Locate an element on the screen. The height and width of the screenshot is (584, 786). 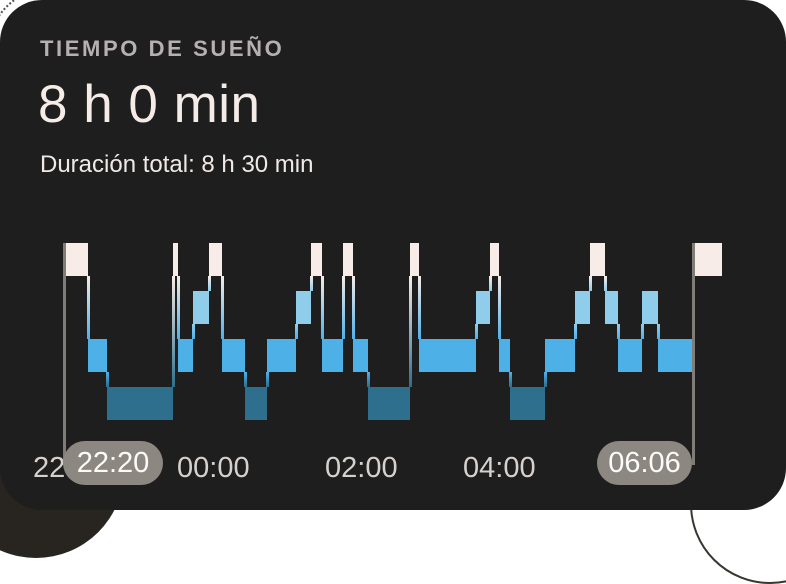
sleep-start-handle: 22:20 is located at coordinates (113, 463).